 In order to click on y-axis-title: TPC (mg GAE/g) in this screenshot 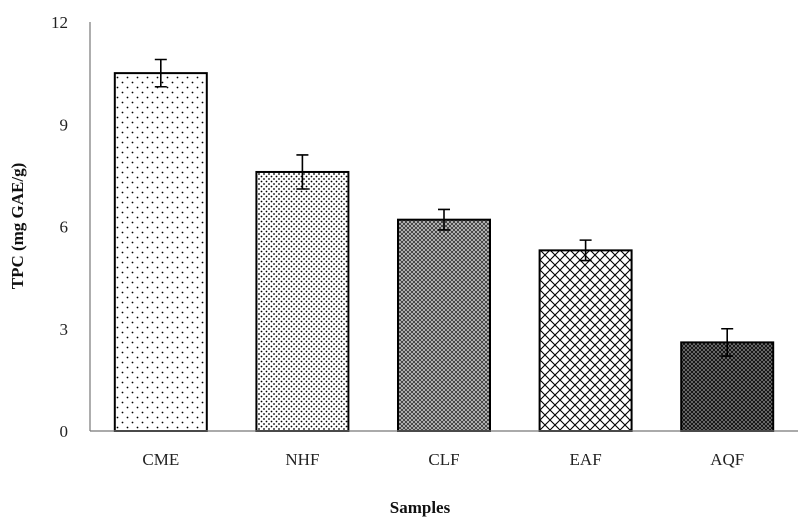, I will do `click(17, 226)`.